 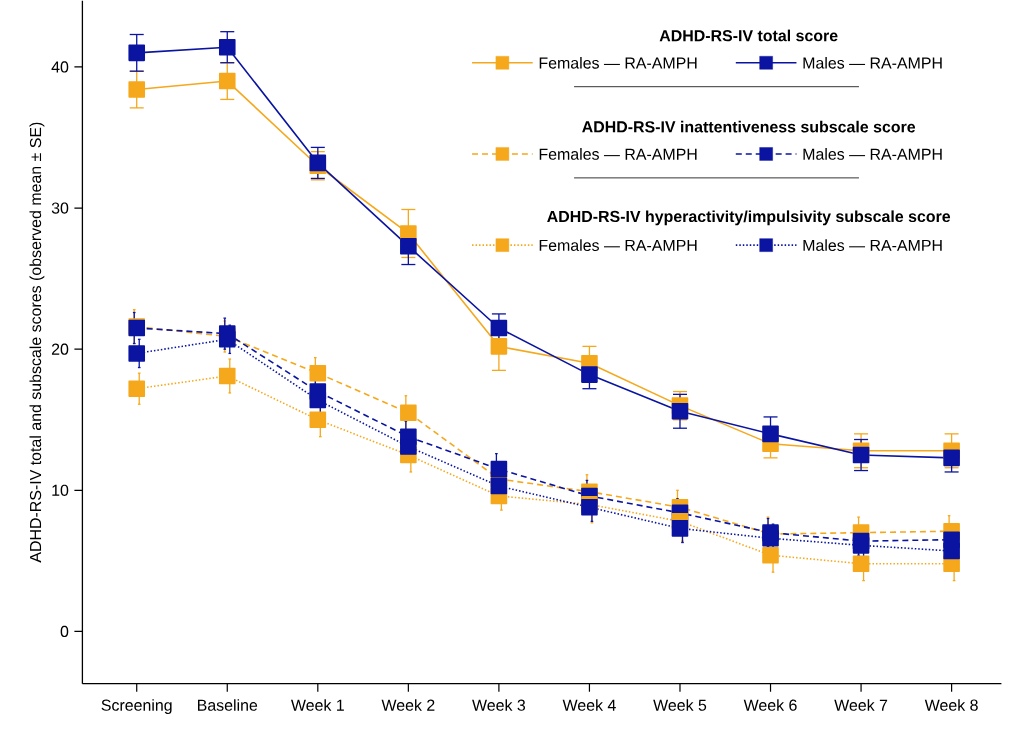 I want to click on x-tick-label: Week 3, so click(x=499, y=705).